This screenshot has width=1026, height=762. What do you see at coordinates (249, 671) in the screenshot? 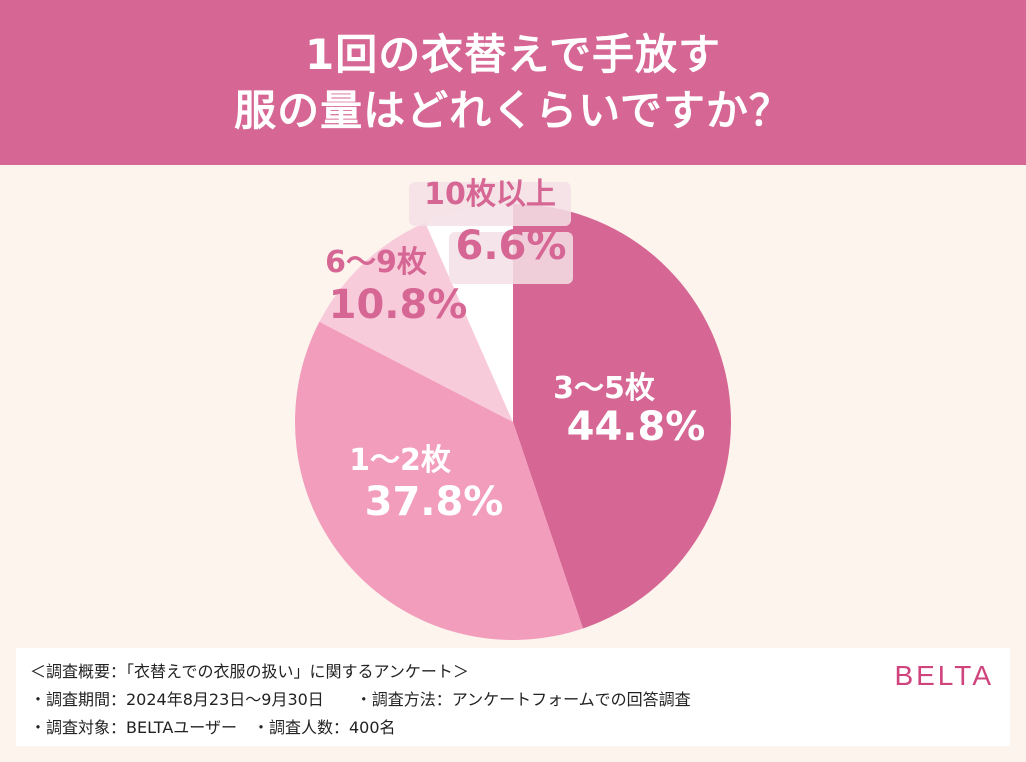
I see `survey-overview: ＜調査概要：「衣替えでの衣服の扱い」に関するアンケート＞` at bounding box center [249, 671].